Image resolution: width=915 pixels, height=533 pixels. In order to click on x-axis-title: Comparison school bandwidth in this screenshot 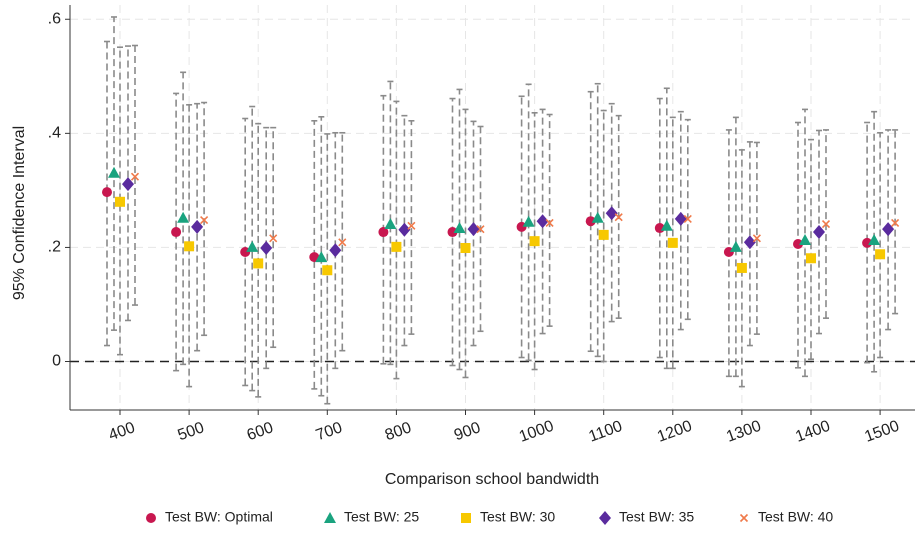, I will do `click(492, 479)`.